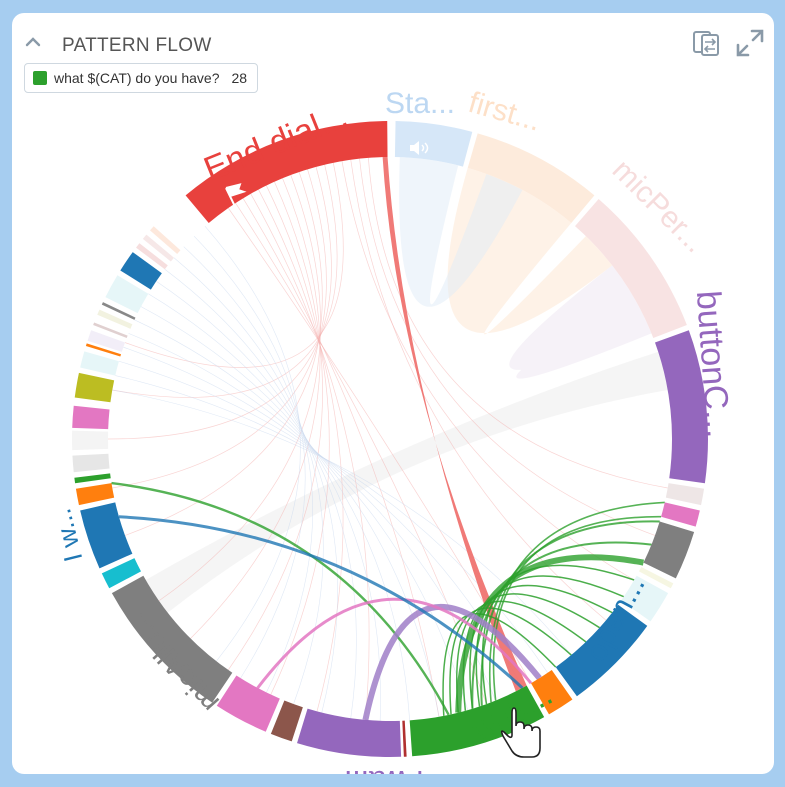 This screenshot has height=787, width=785. Describe the element at coordinates (404, 738) in the screenshot. I see `arc-s7` at that location.